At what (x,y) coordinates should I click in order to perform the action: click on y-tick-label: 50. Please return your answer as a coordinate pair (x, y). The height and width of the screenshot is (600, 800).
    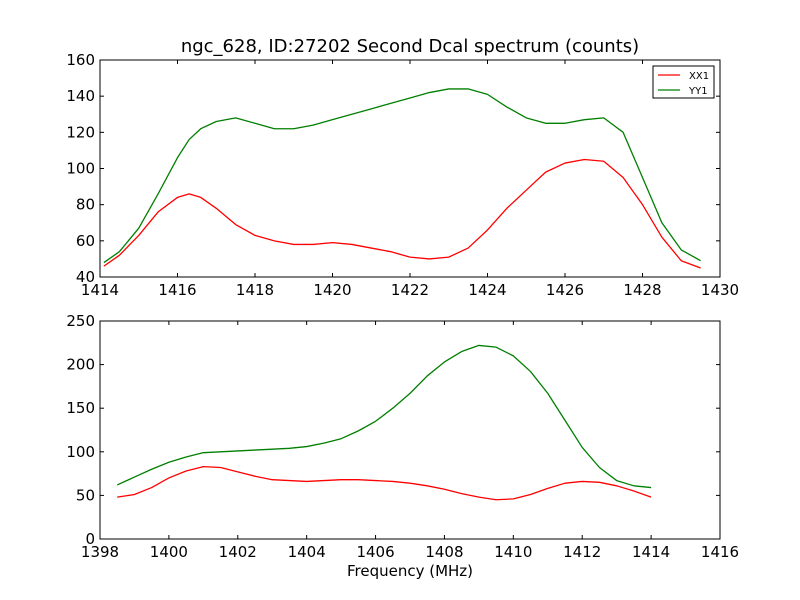
    Looking at the image, I should click on (85, 495).